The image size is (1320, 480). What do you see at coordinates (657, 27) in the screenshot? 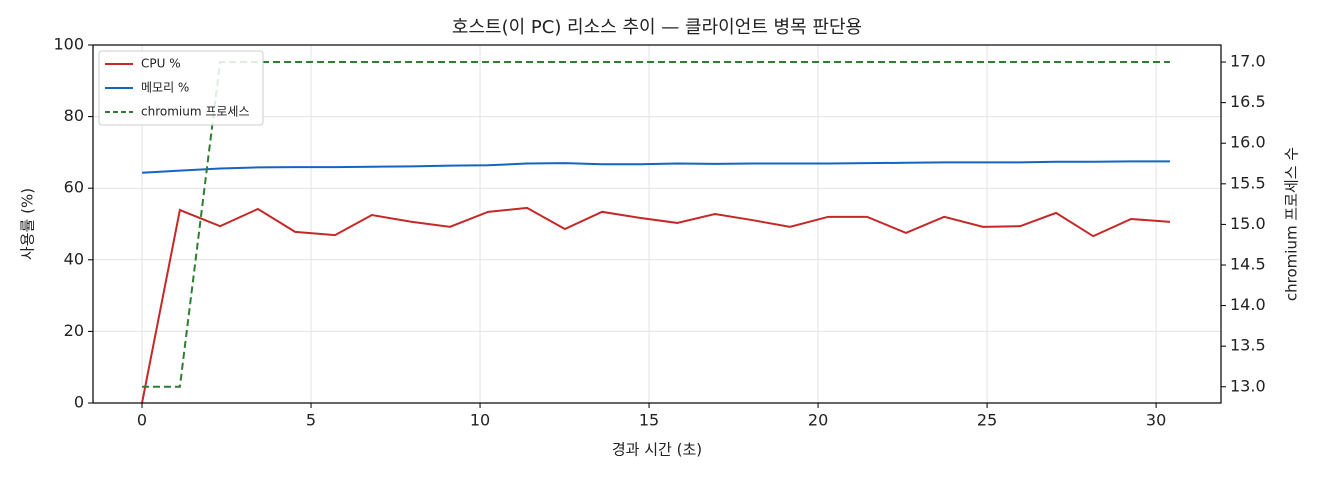
I see `chart-title: 호스트(이 PC) 리소스 추이 — 클라이언트 병목 판단용` at bounding box center [657, 27].